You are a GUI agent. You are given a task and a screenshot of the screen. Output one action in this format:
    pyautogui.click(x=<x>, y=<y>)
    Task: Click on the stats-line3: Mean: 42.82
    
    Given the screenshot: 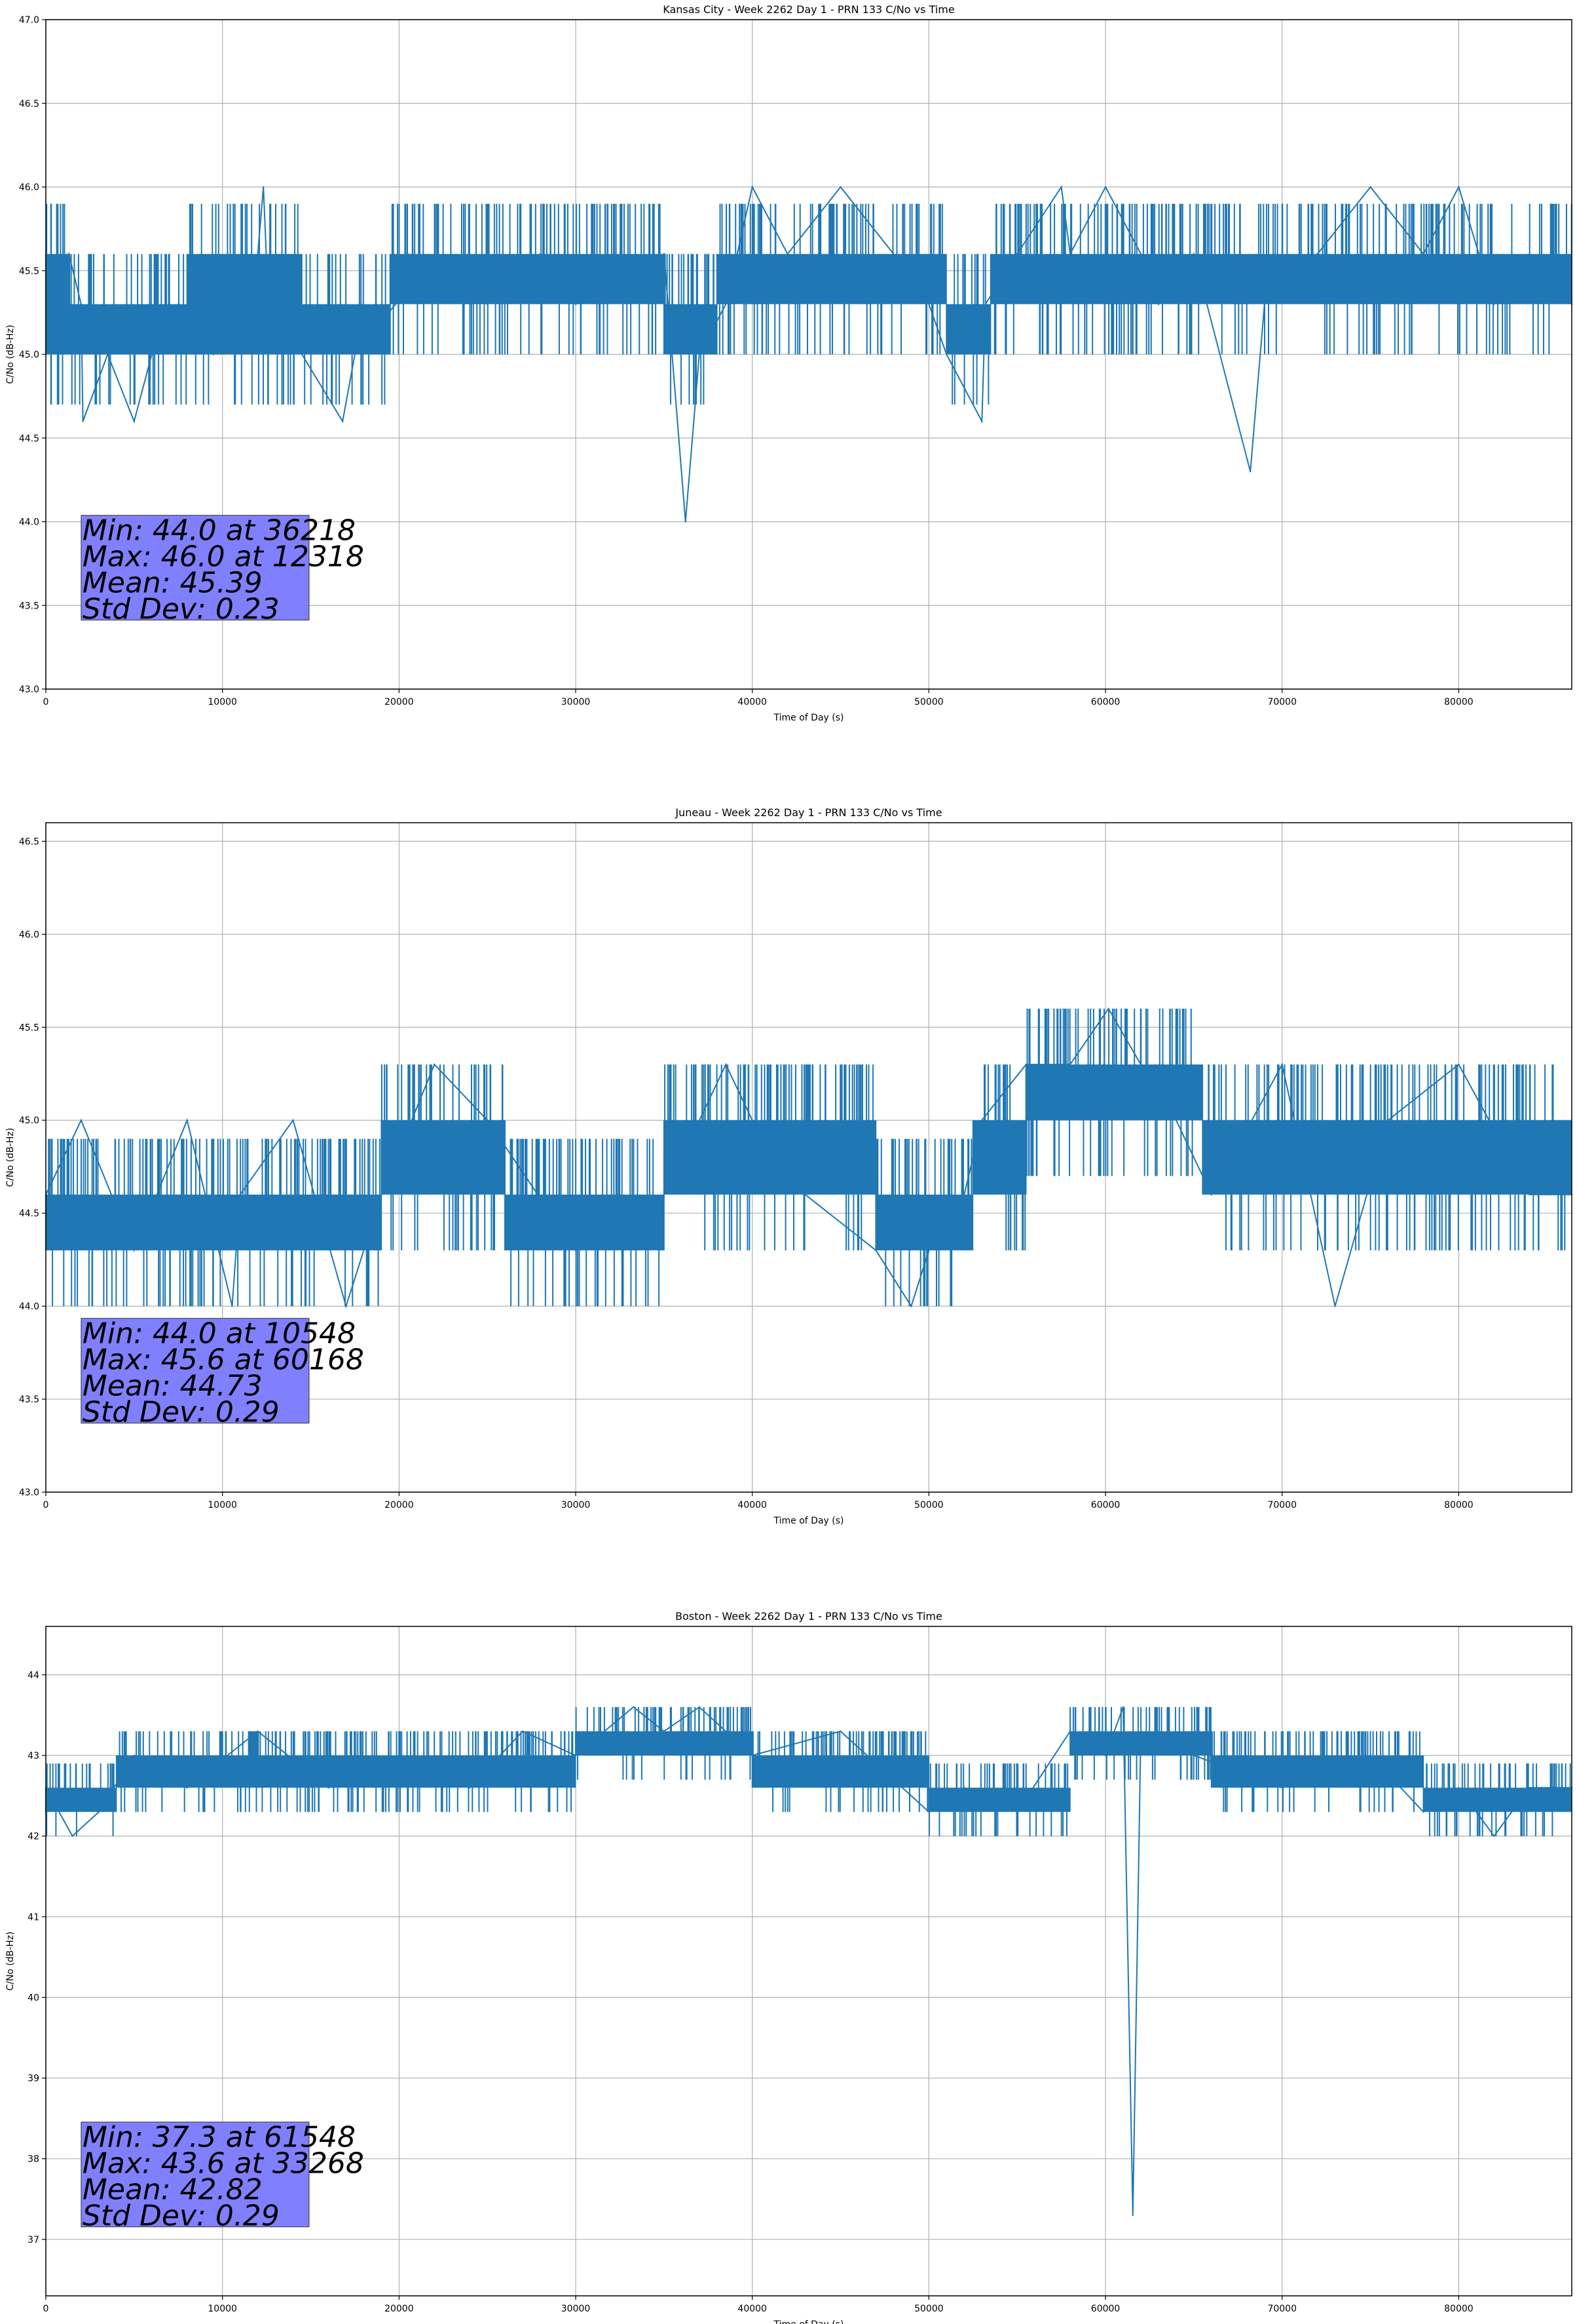 What is the action you would take?
    pyautogui.click(x=173, y=2190)
    